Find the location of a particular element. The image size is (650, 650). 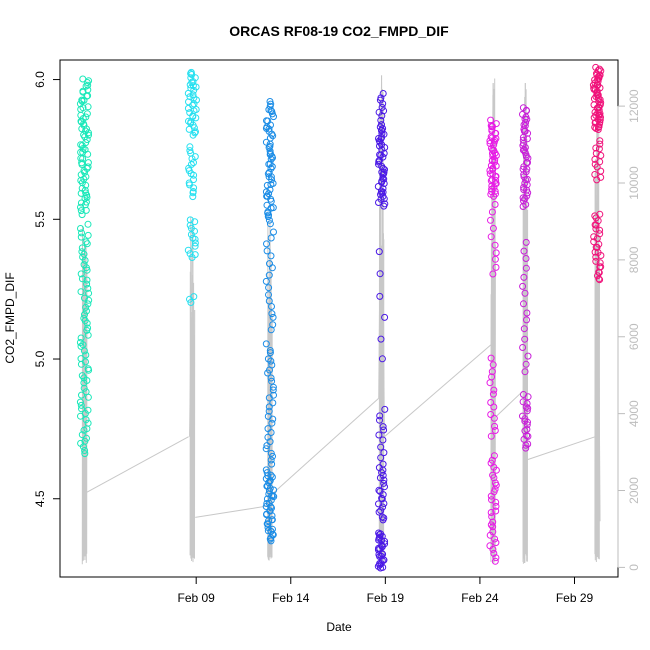

y2-tick-label: 6000 is located at coordinates (634, 336).